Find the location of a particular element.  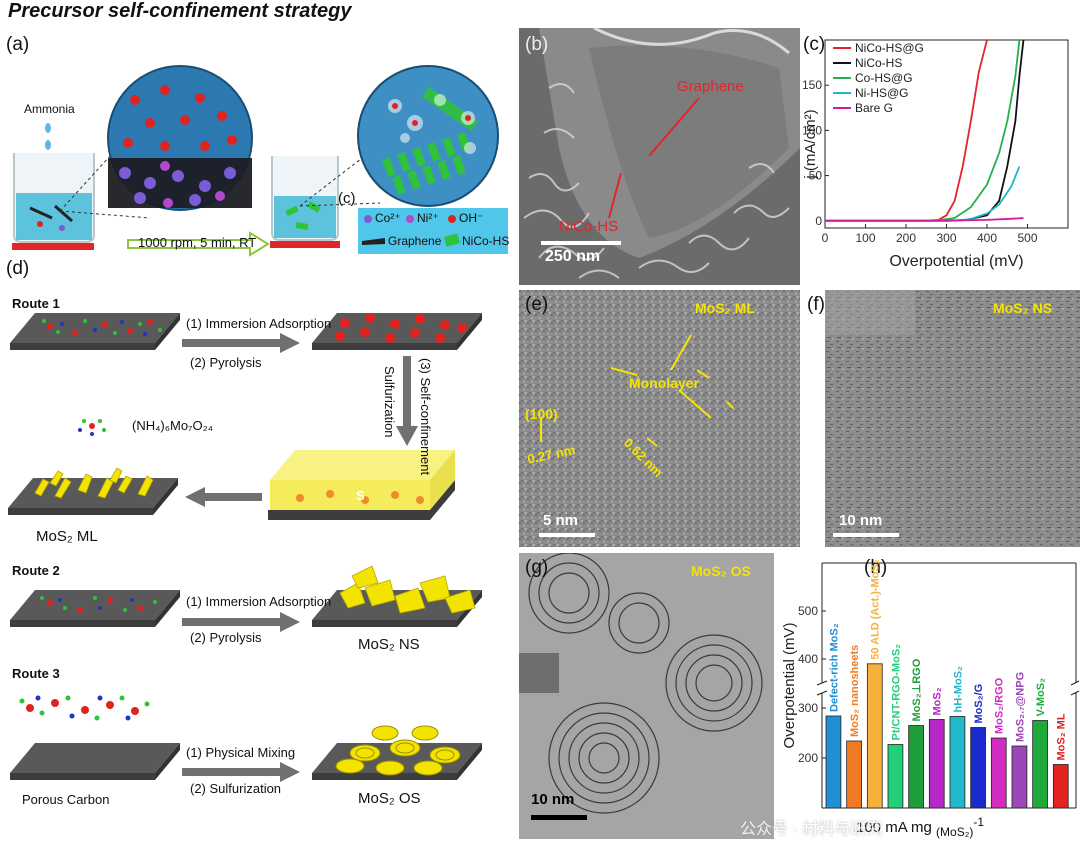

panel-b-scale: 250 nm is located at coordinates (573, 256).